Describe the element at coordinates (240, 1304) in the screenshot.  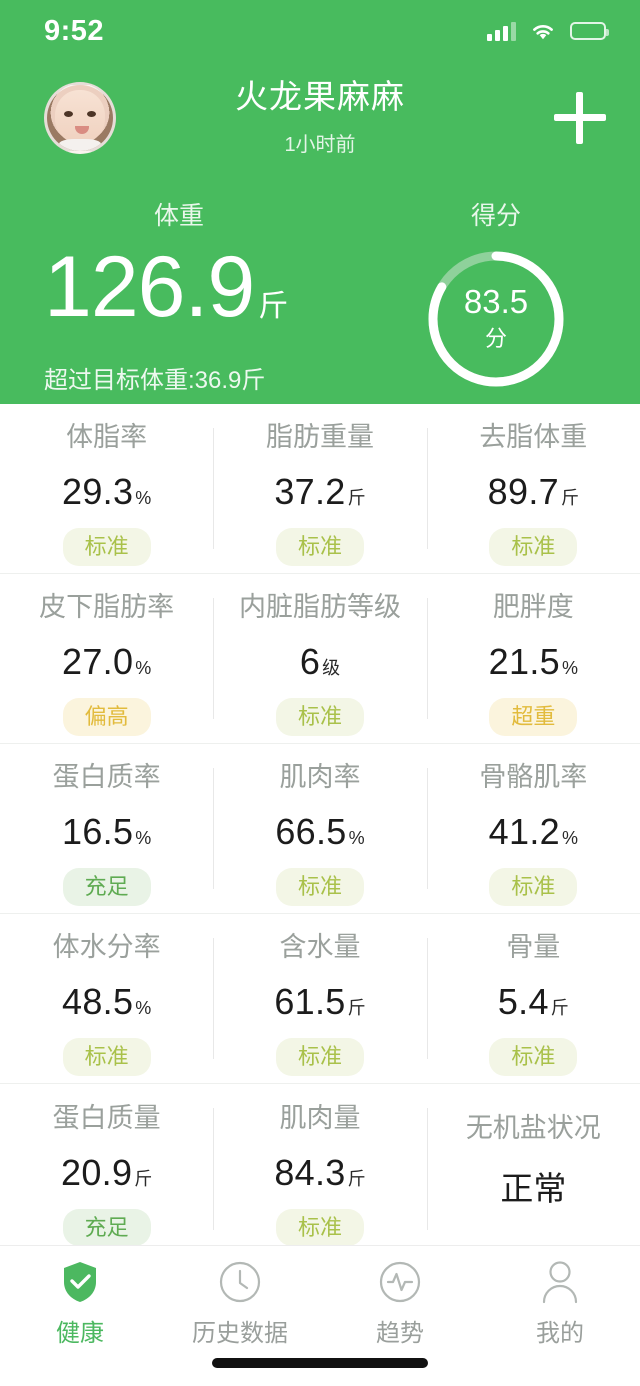
I see `tab-clock: 历史数据` at that location.